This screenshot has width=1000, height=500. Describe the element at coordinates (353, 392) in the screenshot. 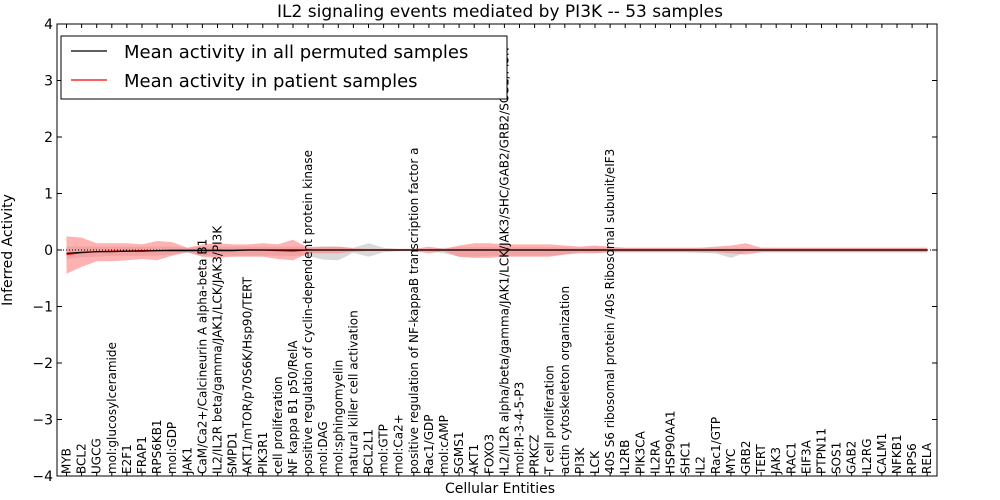

I see `x-tick-label: natural killer cell activation` at that location.